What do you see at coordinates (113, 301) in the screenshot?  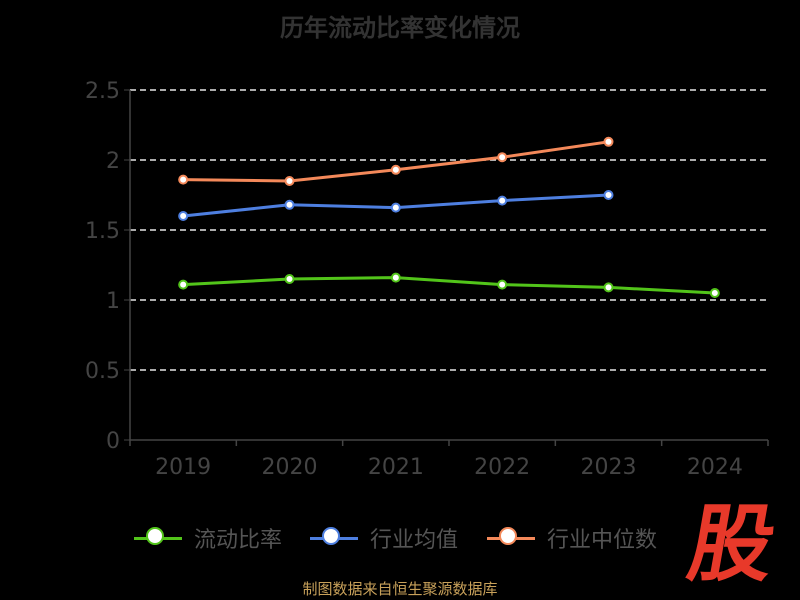 I see `y-tick-label-2: 1` at bounding box center [113, 301].